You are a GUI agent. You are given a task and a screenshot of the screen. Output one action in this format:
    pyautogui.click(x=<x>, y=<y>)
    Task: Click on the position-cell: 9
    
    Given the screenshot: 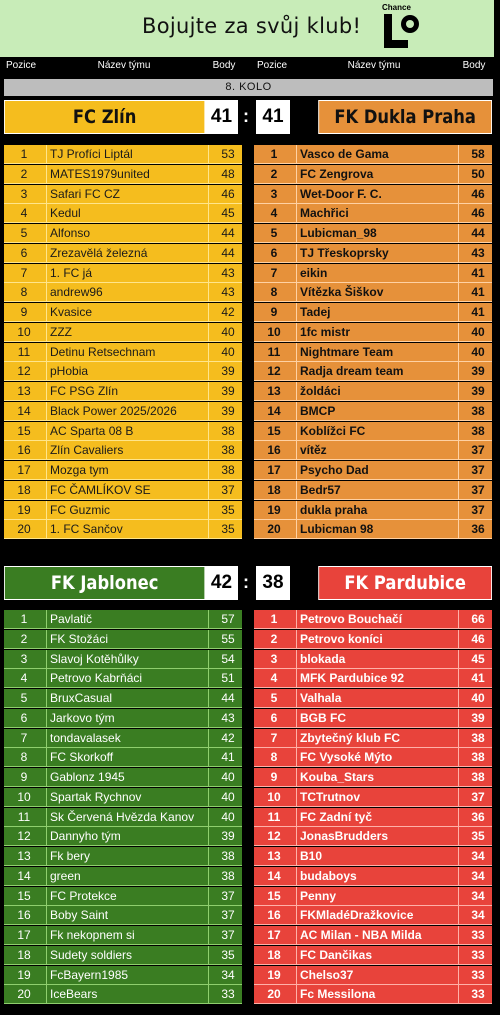 What is the action you would take?
    pyautogui.click(x=24, y=777)
    